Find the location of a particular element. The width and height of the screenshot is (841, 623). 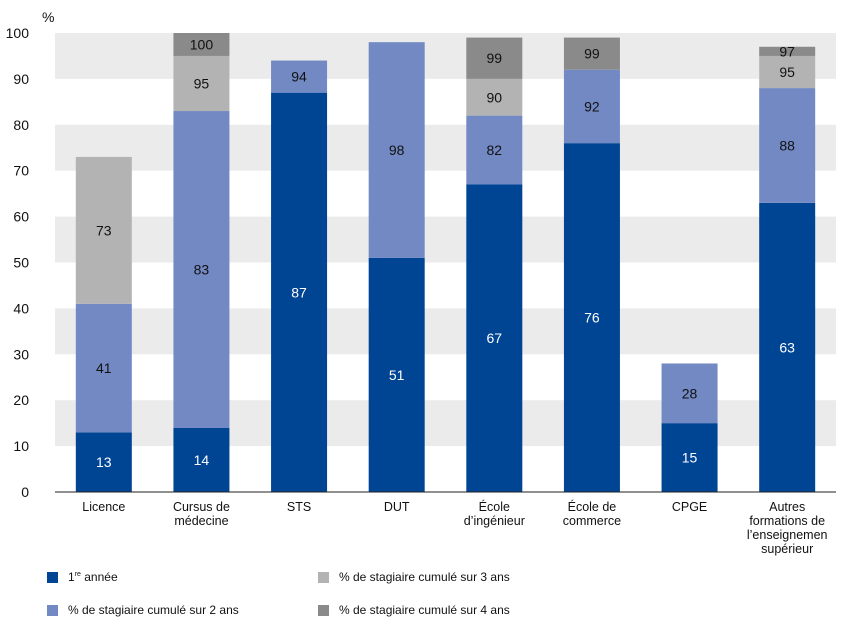

x-tick-label: médecine is located at coordinates (201, 521).